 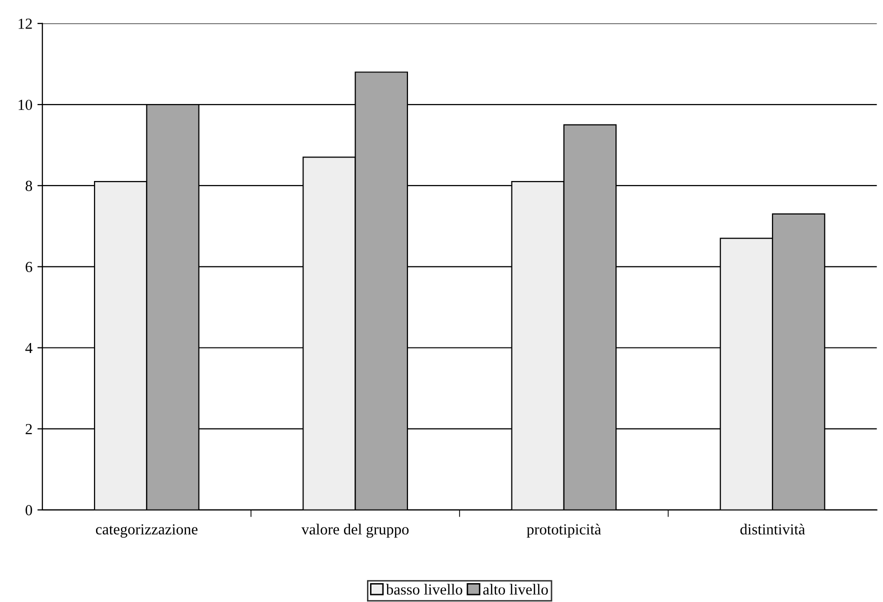 I want to click on x-tick-label: categorizzazione, so click(x=147, y=531).